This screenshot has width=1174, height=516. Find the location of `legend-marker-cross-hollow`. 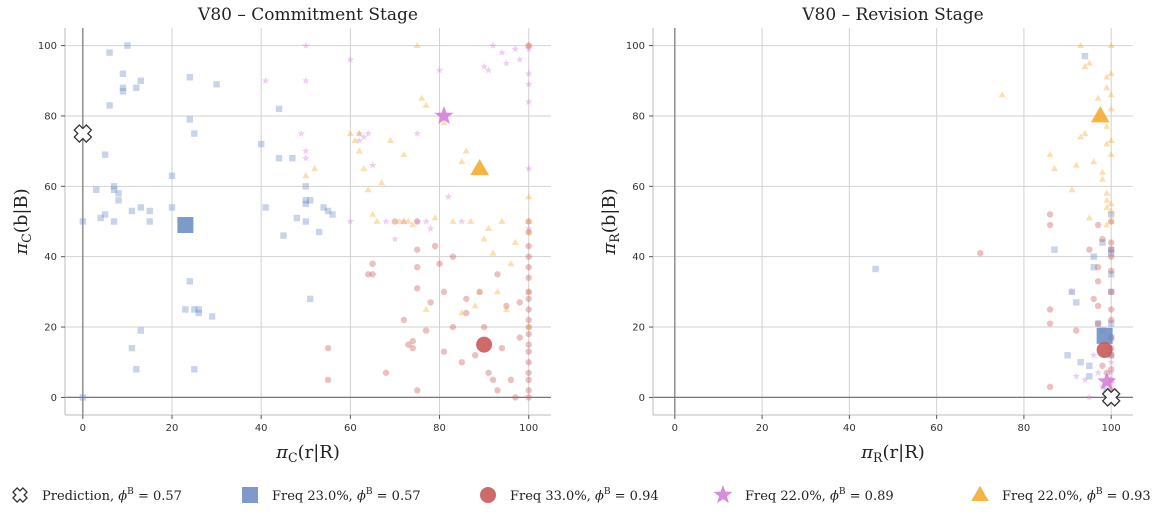

legend-marker-cross-hollow is located at coordinates (20, 495).